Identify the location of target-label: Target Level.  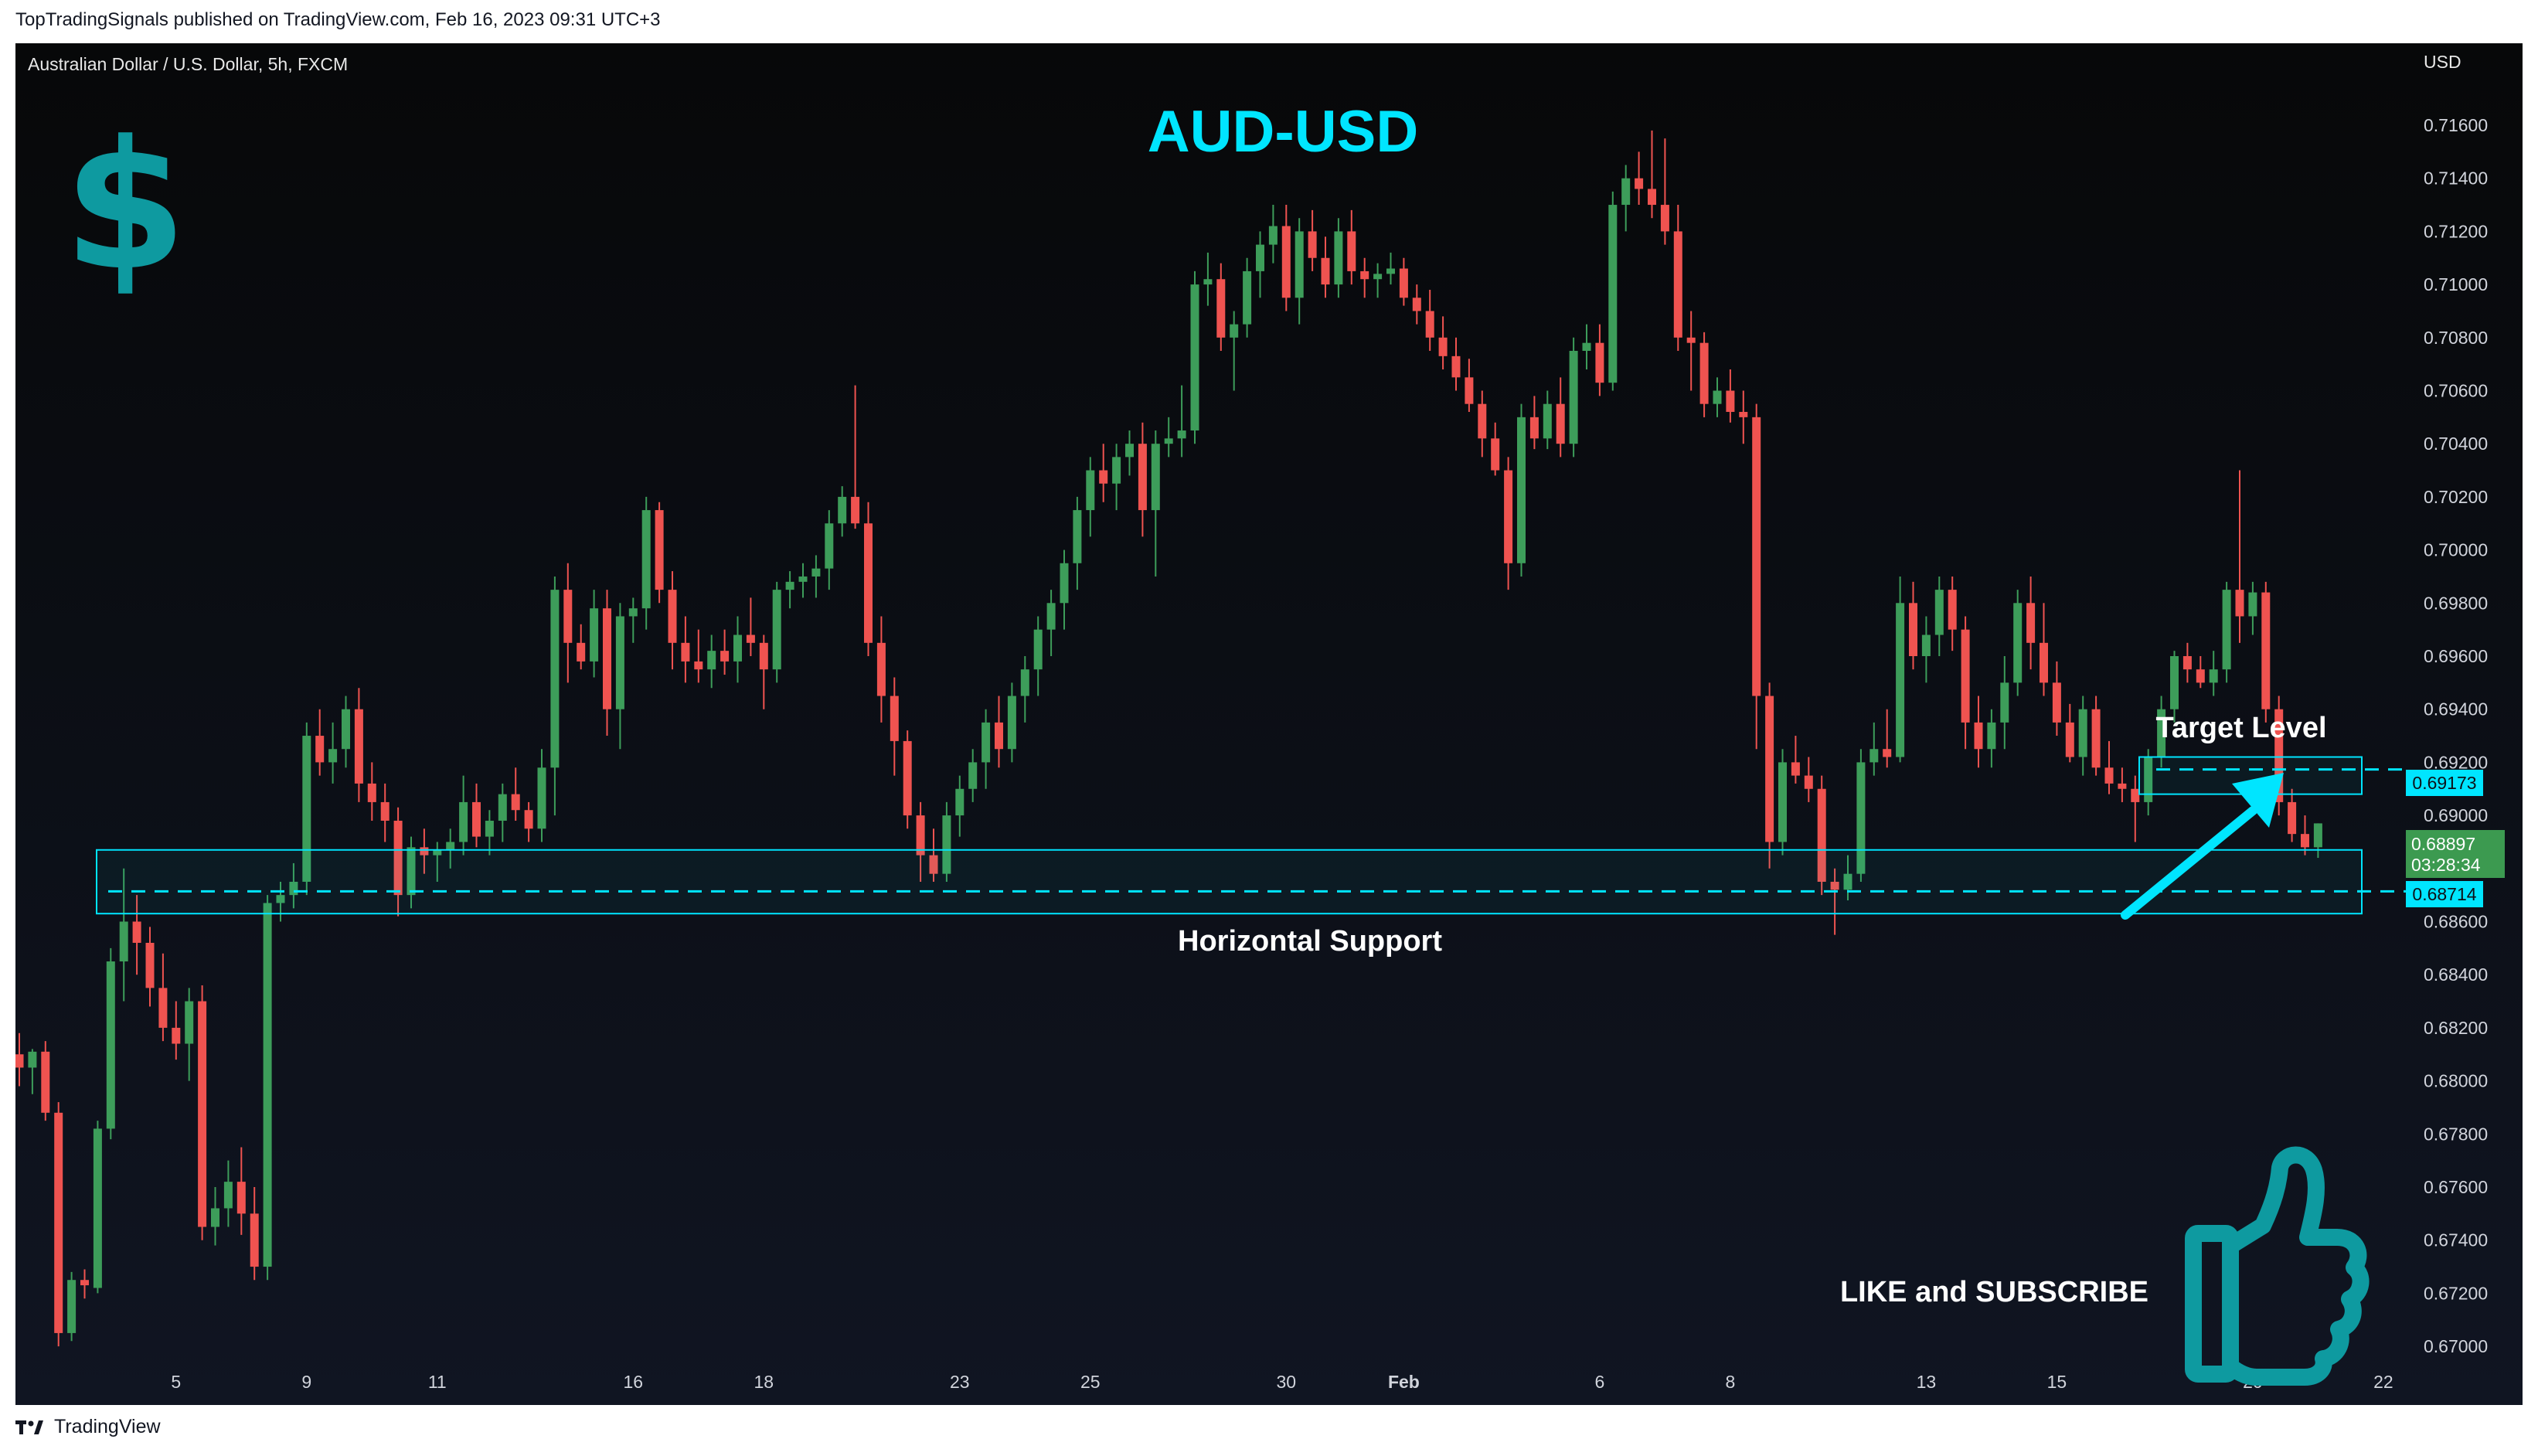
(2240, 728).